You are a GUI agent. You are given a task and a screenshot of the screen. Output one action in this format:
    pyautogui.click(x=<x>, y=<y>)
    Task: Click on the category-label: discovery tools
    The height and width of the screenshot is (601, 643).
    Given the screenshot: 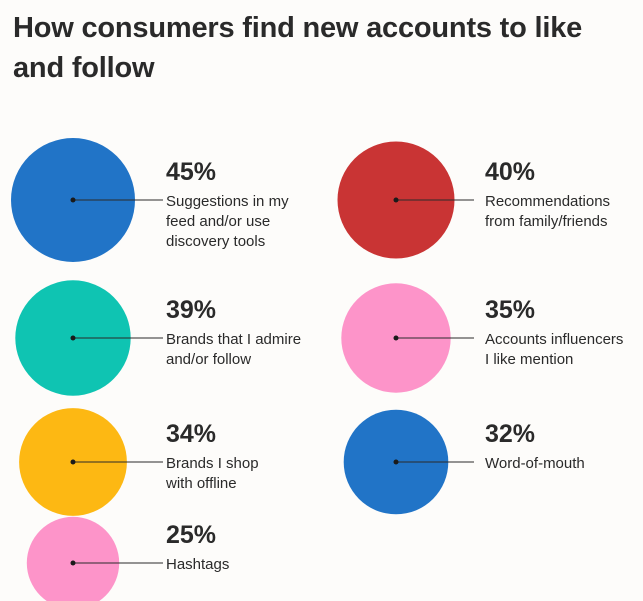 What is the action you would take?
    pyautogui.click(x=215, y=241)
    